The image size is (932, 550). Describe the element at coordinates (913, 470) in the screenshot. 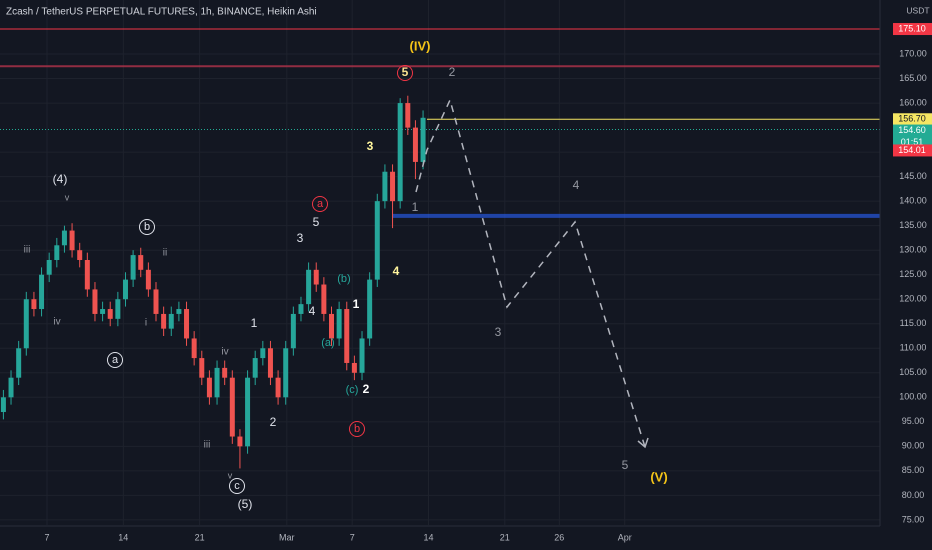

I see `y-tick-label: 85.00` at that location.